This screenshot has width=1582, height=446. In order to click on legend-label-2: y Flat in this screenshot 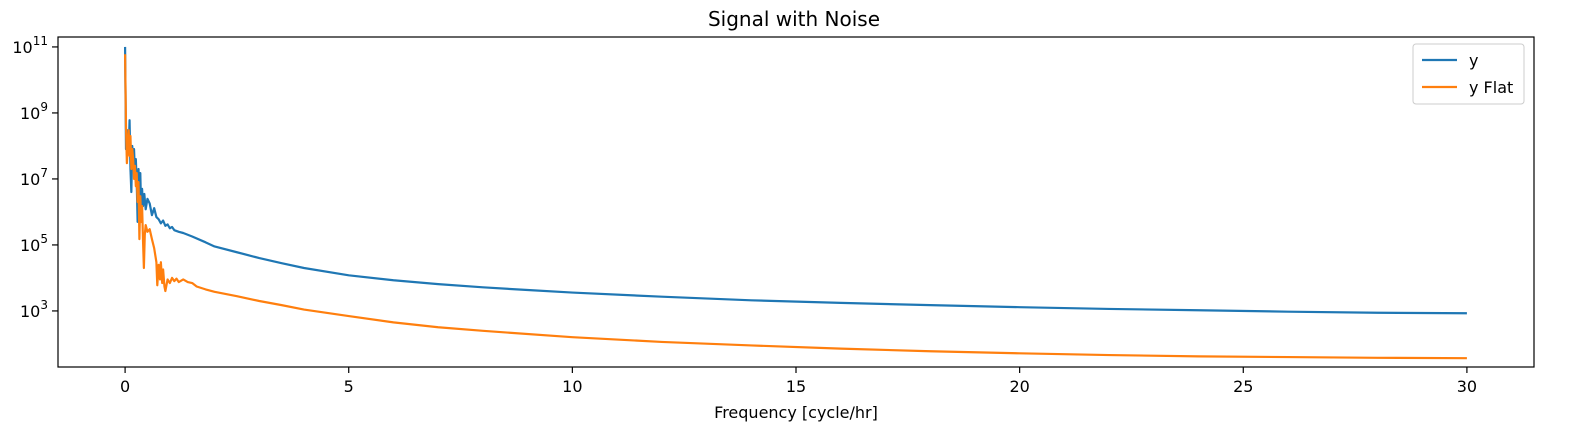, I will do `click(1491, 87)`.